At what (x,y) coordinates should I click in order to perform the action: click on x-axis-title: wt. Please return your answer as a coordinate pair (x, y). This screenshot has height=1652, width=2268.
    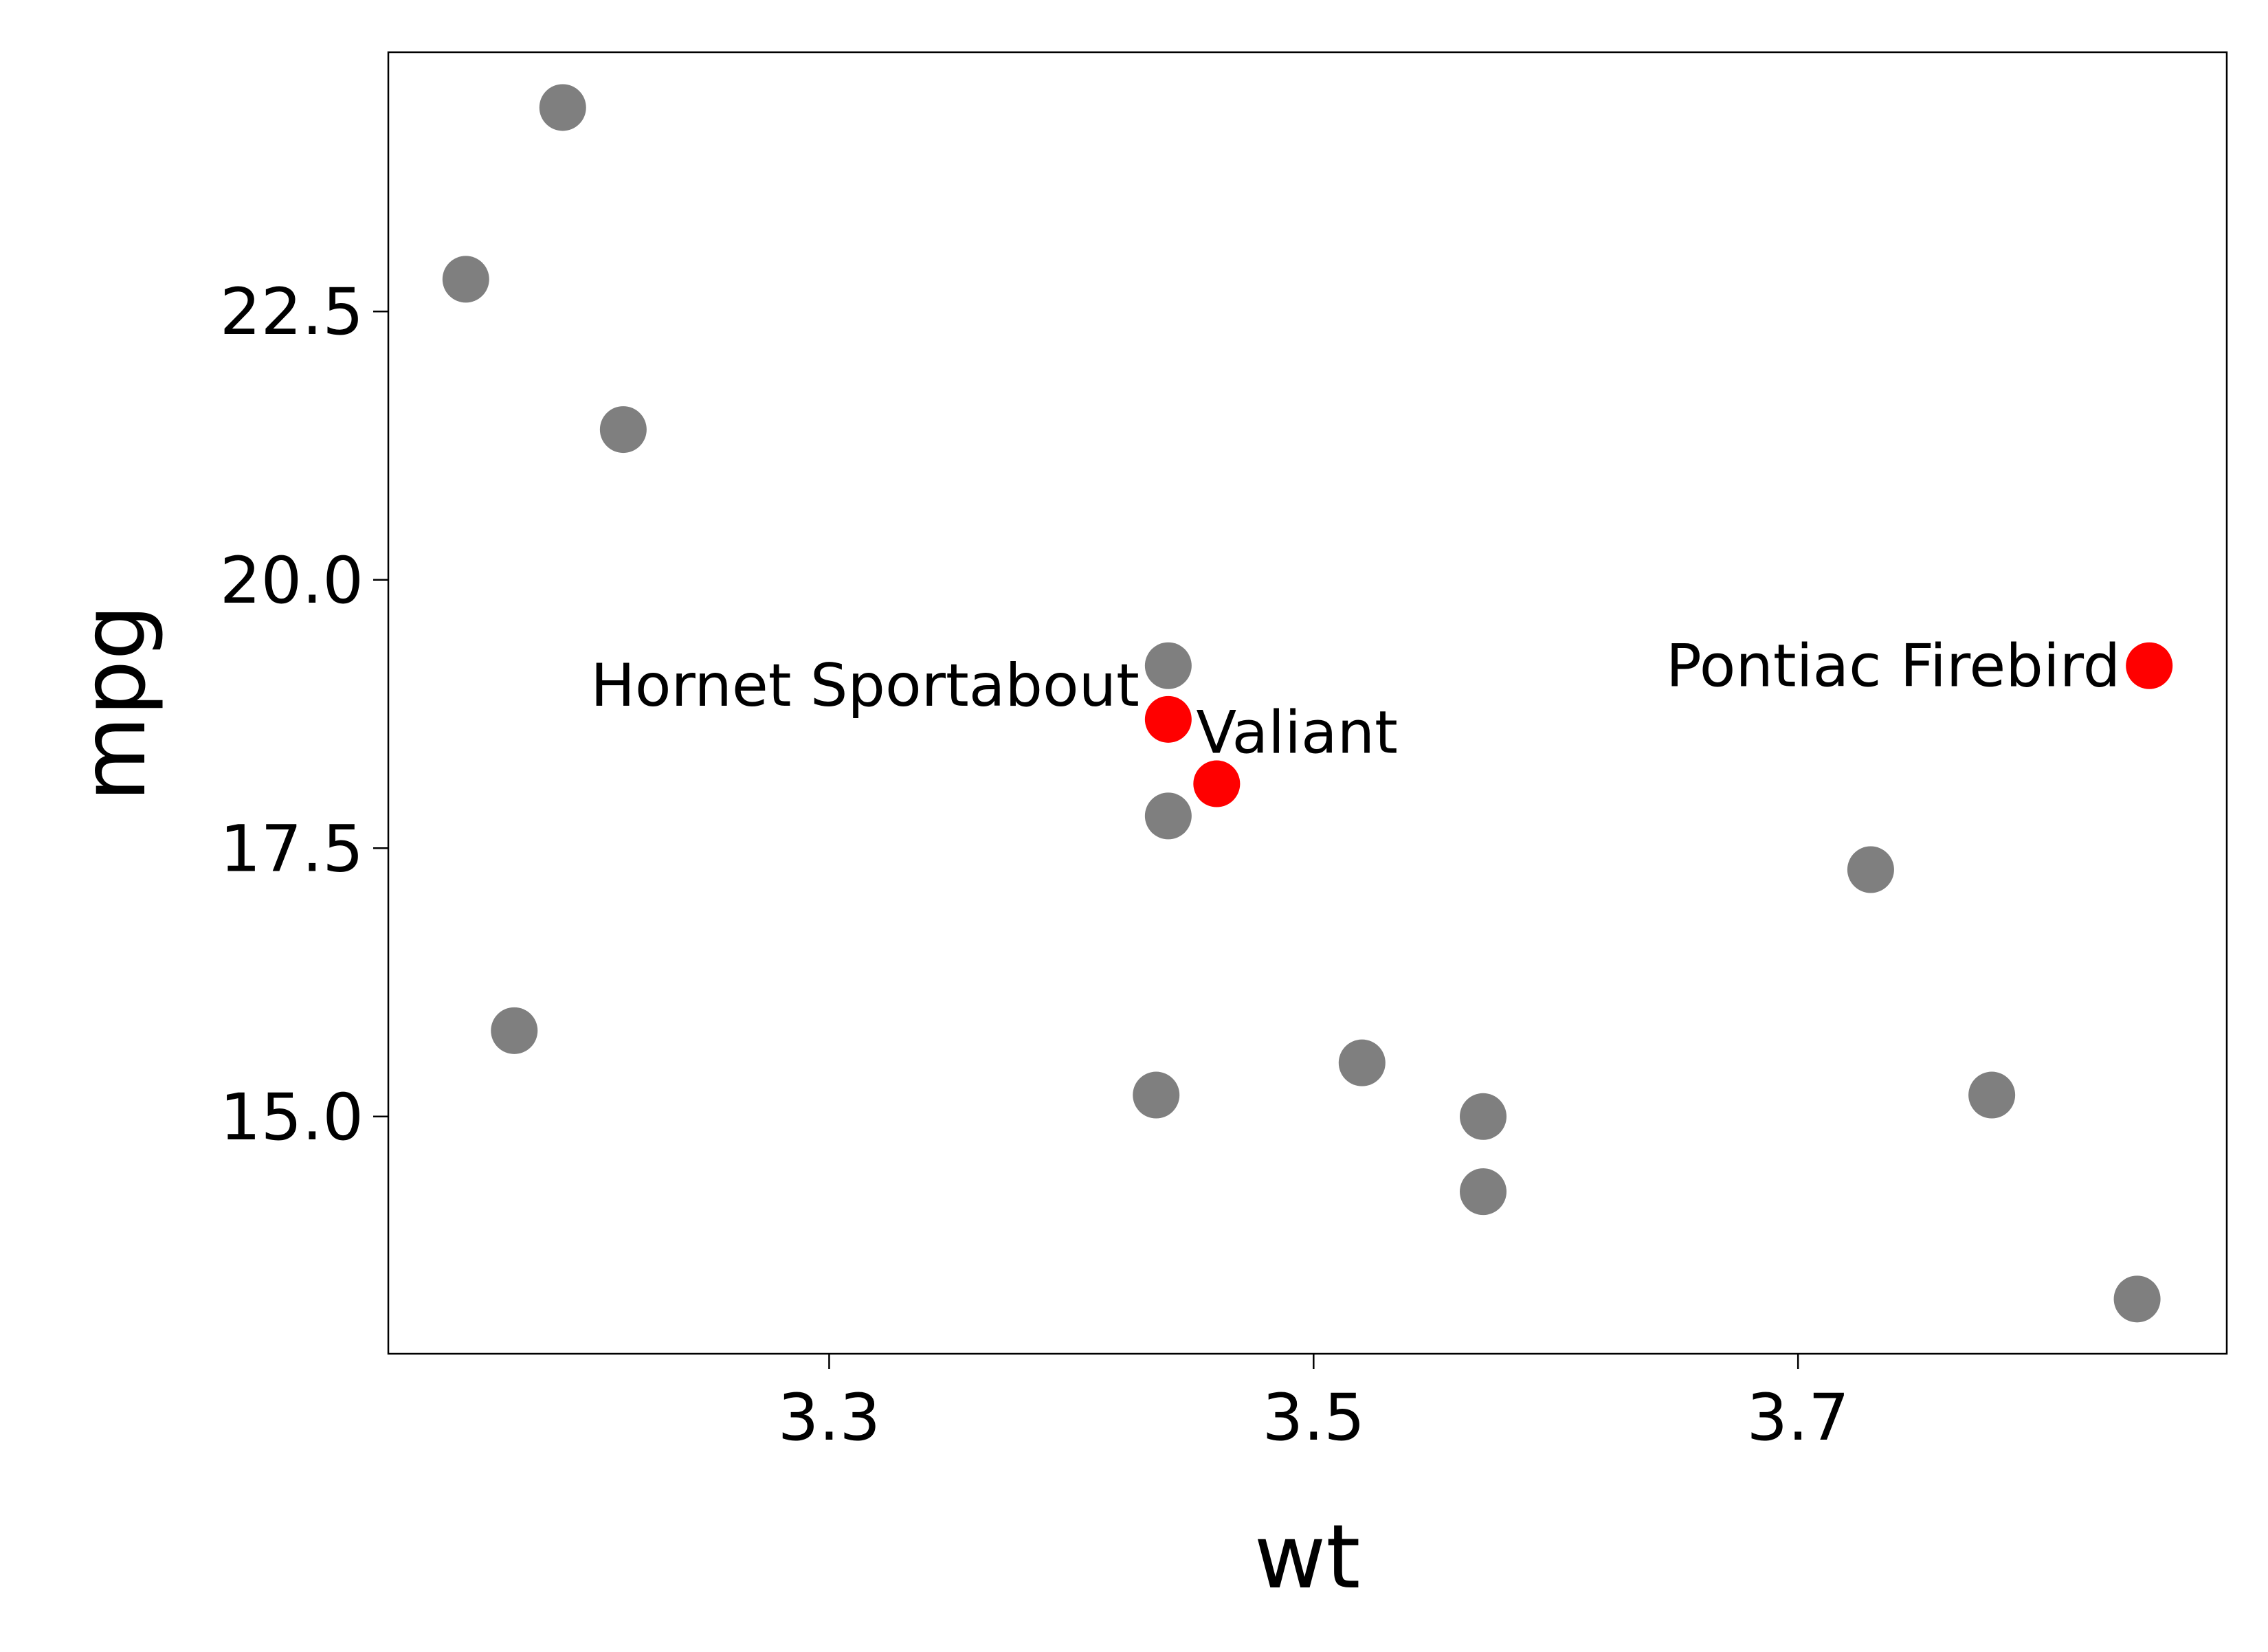
    Looking at the image, I should click on (1307, 1557).